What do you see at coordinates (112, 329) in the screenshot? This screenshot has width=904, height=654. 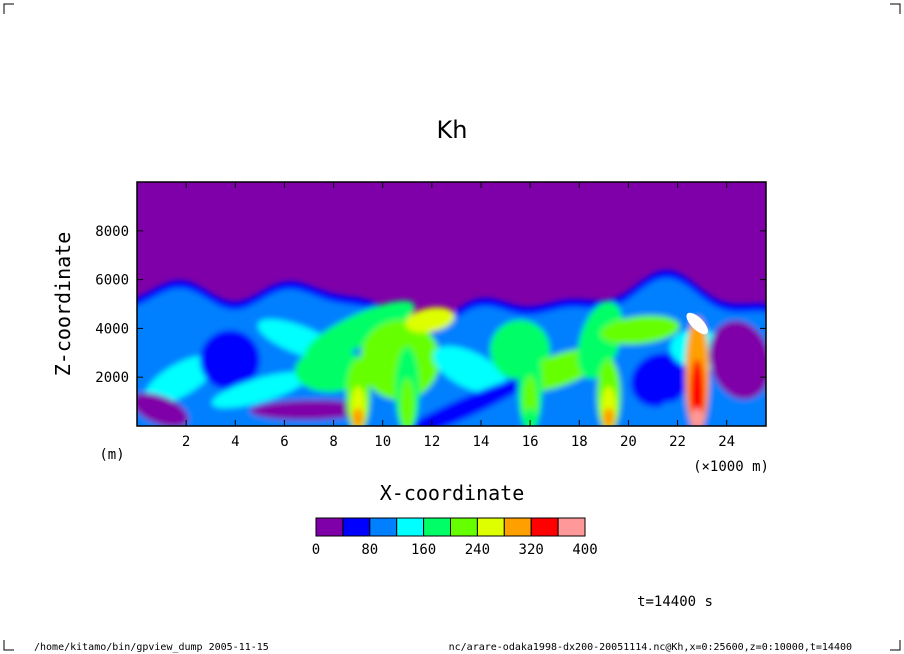 I see `y-tick-label: 4000` at bounding box center [112, 329].